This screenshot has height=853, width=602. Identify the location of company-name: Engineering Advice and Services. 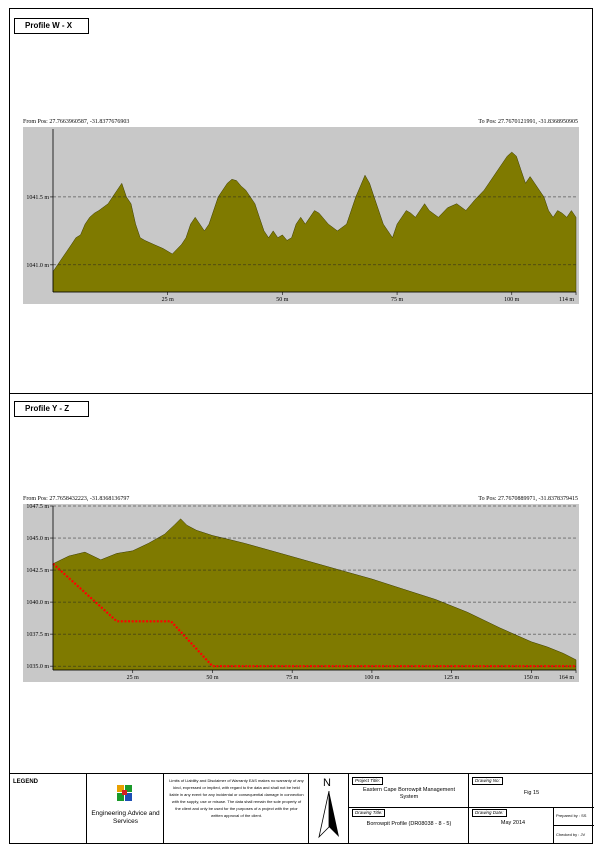
(125, 817).